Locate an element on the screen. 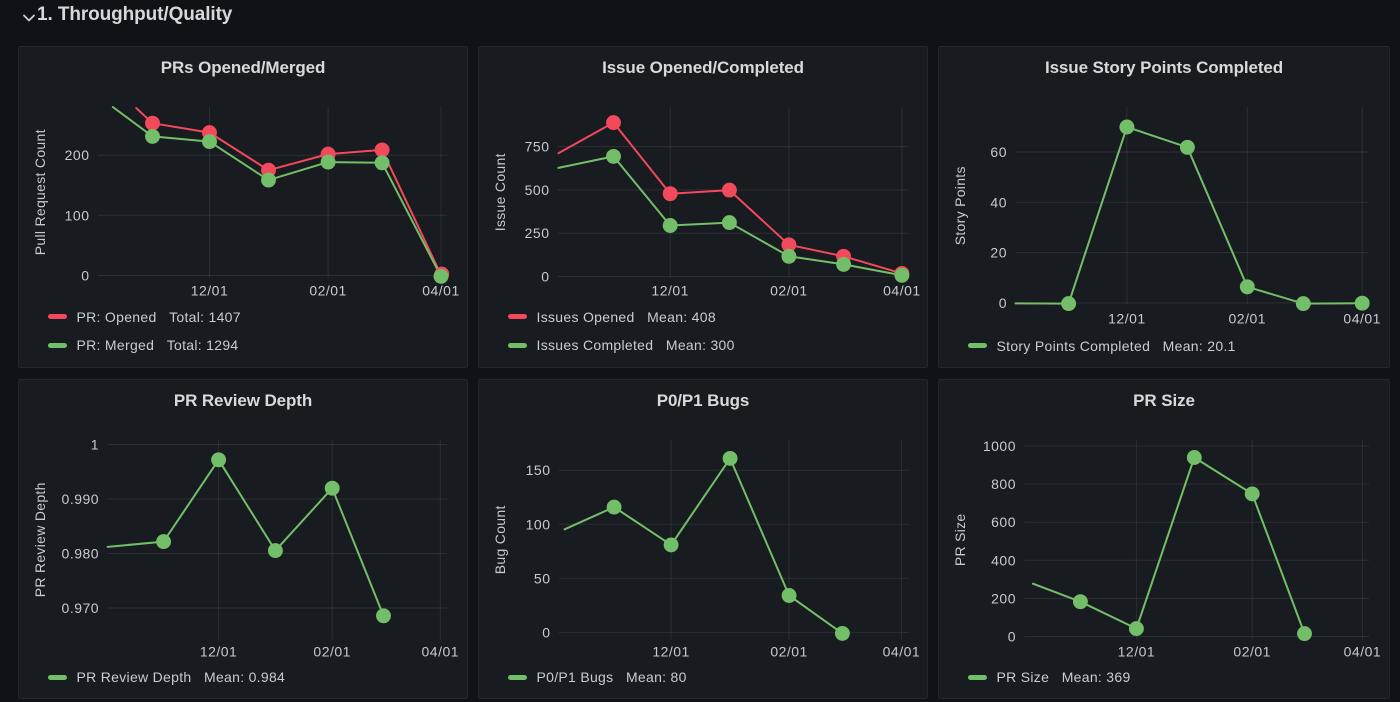  svg-text: 600 is located at coordinates (1003, 522).